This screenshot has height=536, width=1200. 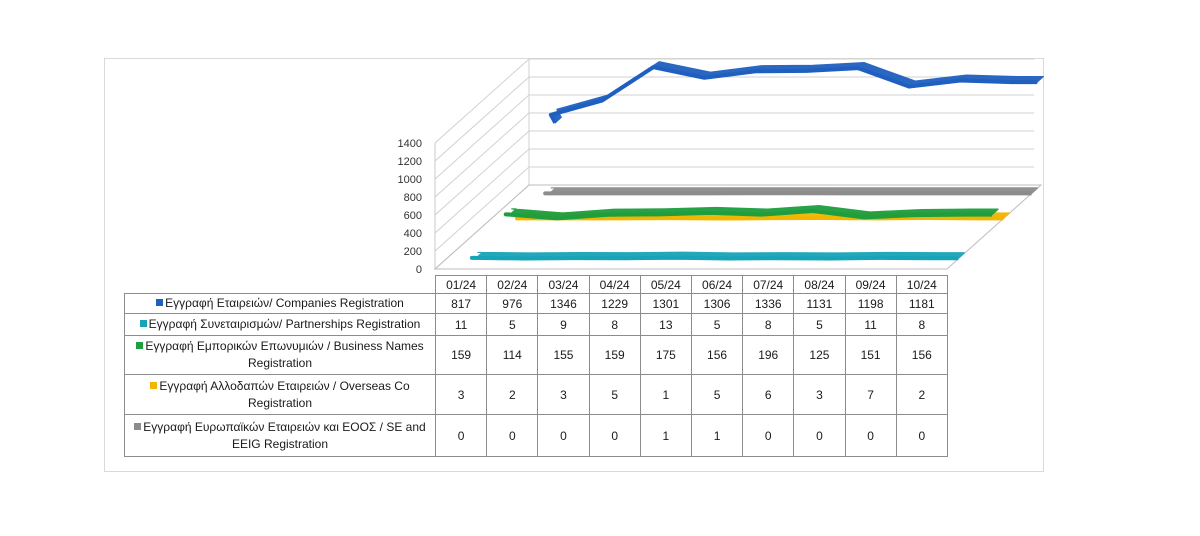 I want to click on x-tick-label: 02/24, so click(x=512, y=284).